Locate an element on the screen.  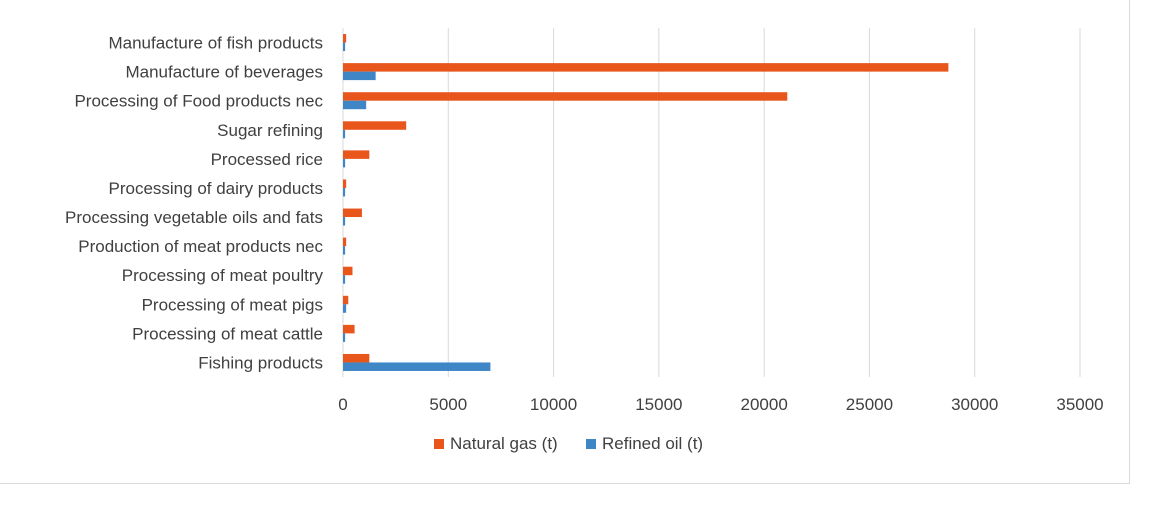
category-label: Processing of meat cattle is located at coordinates (227, 333).